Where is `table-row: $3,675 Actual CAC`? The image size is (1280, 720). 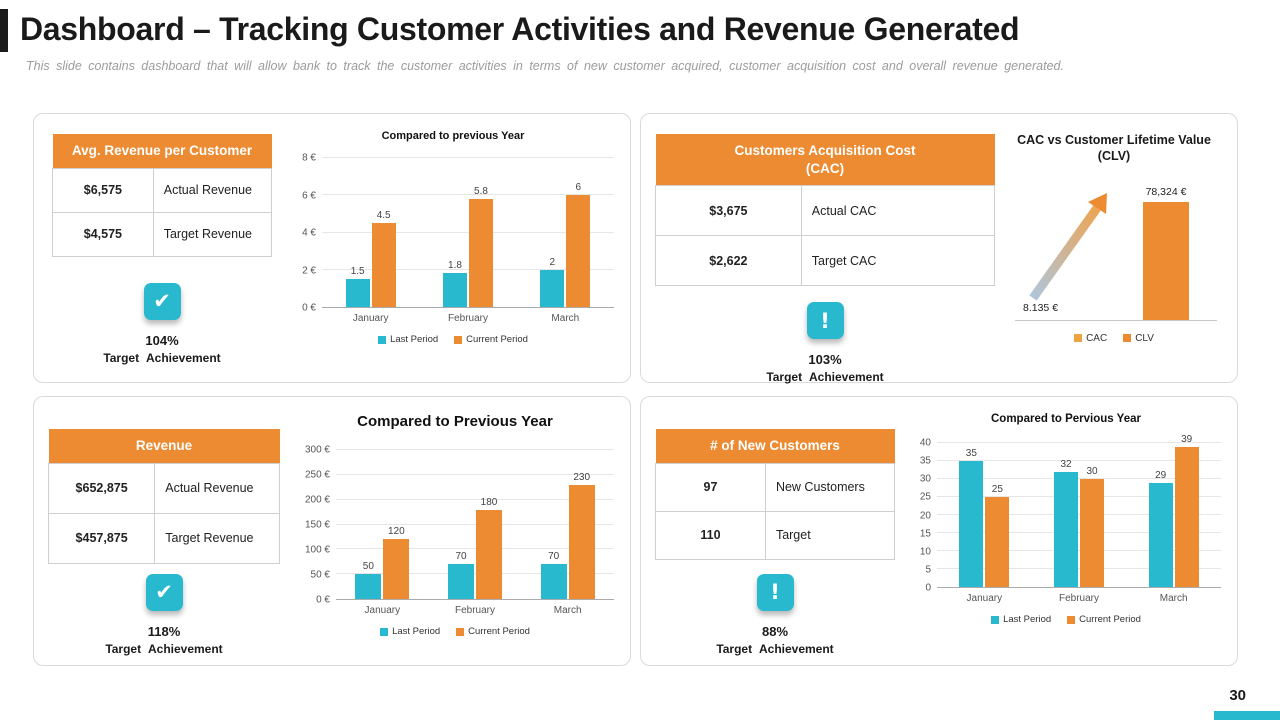
table-row: $3,675 Actual CAC is located at coordinates (825, 211).